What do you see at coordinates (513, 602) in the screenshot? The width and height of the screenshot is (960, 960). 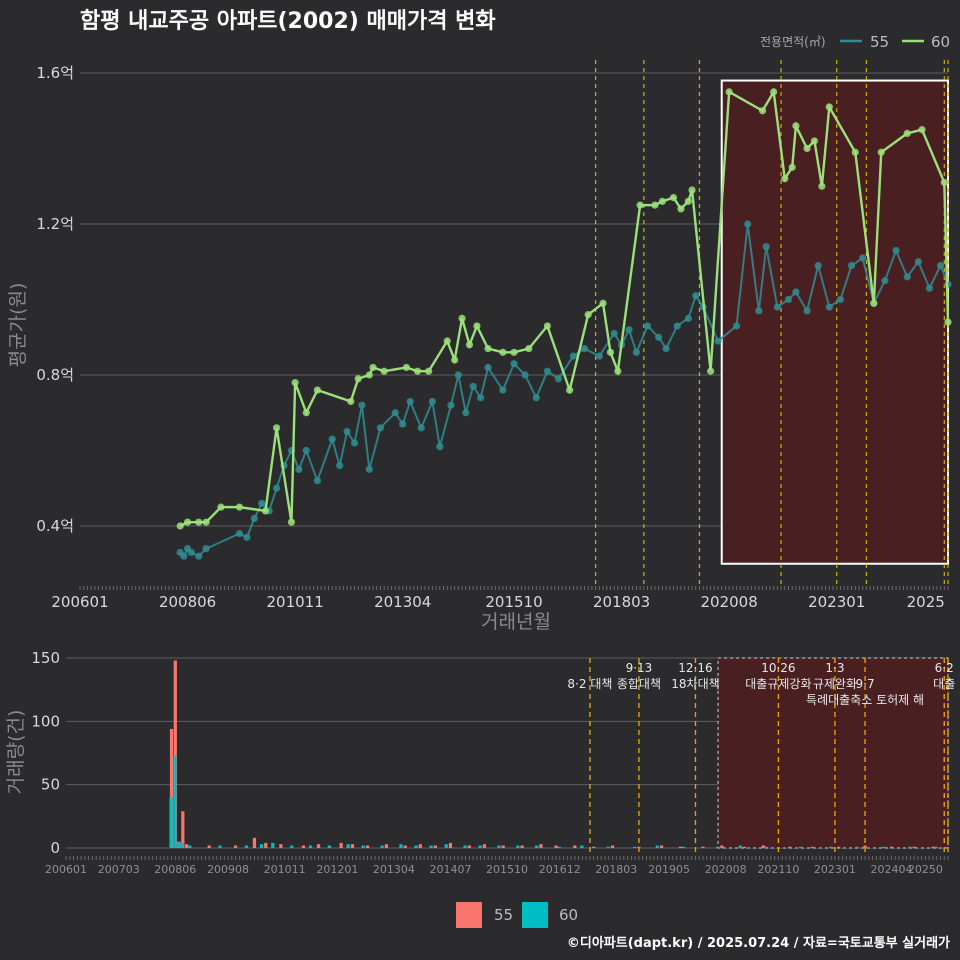 I see `x-tick-label: 201510` at bounding box center [513, 602].